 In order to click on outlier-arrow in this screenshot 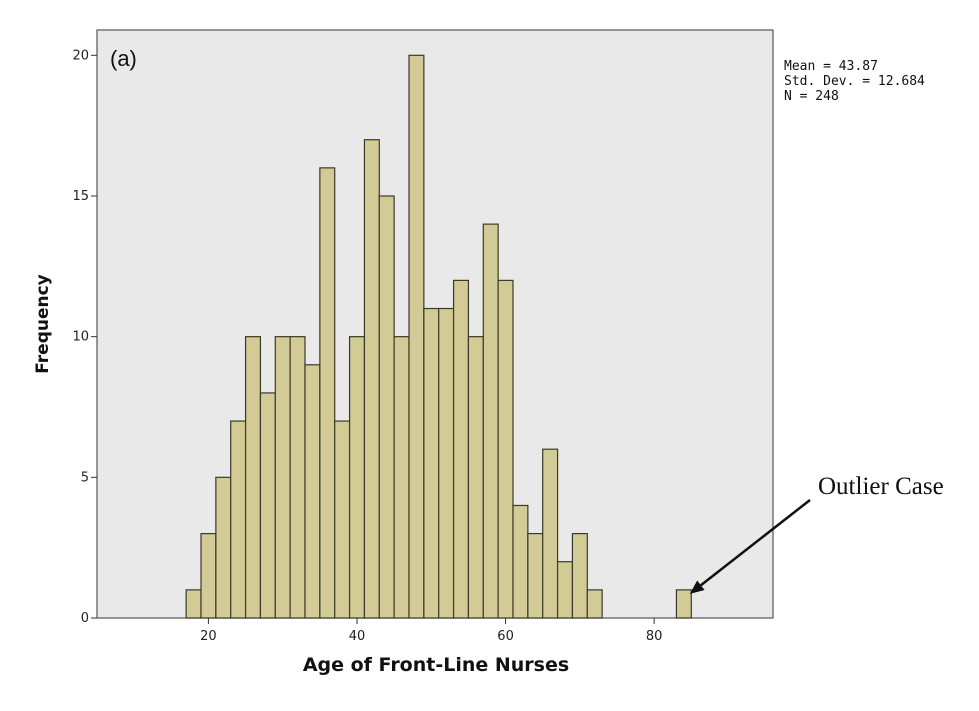, I will do `click(750, 546)`.